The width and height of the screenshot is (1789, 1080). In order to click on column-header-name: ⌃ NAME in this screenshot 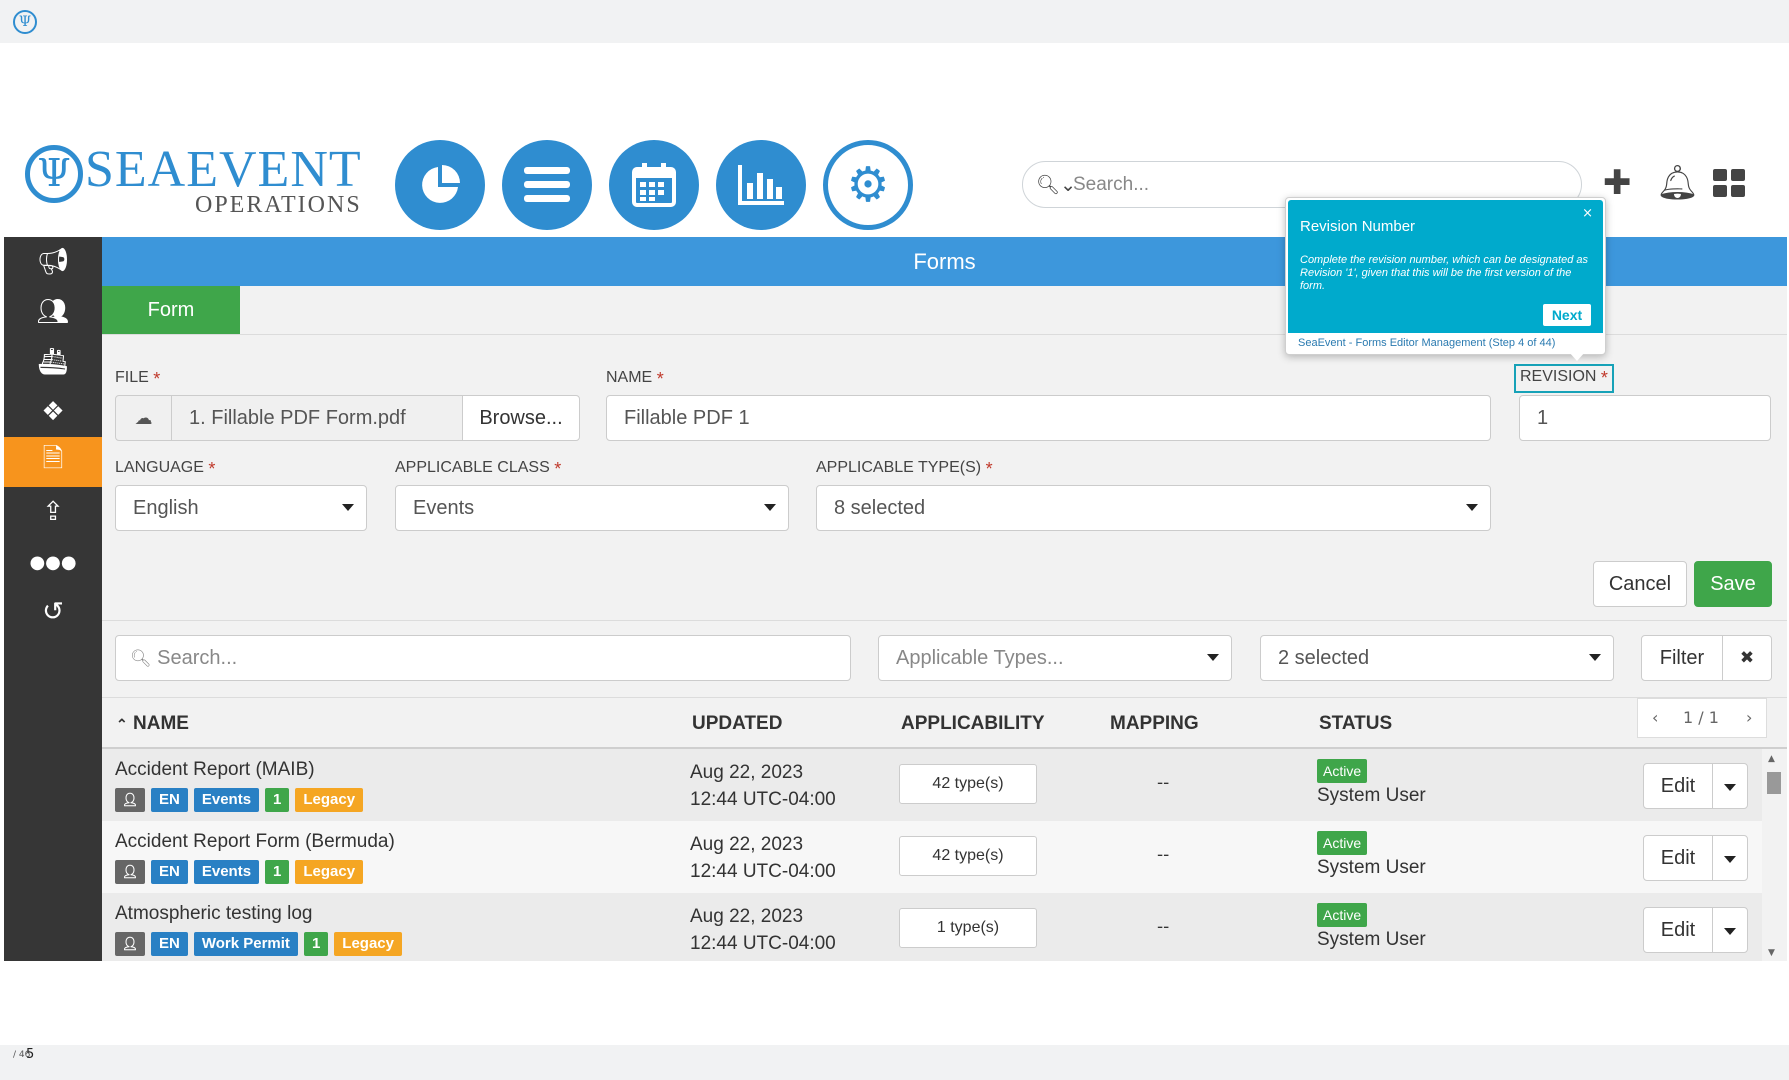, I will do `click(152, 723)`.